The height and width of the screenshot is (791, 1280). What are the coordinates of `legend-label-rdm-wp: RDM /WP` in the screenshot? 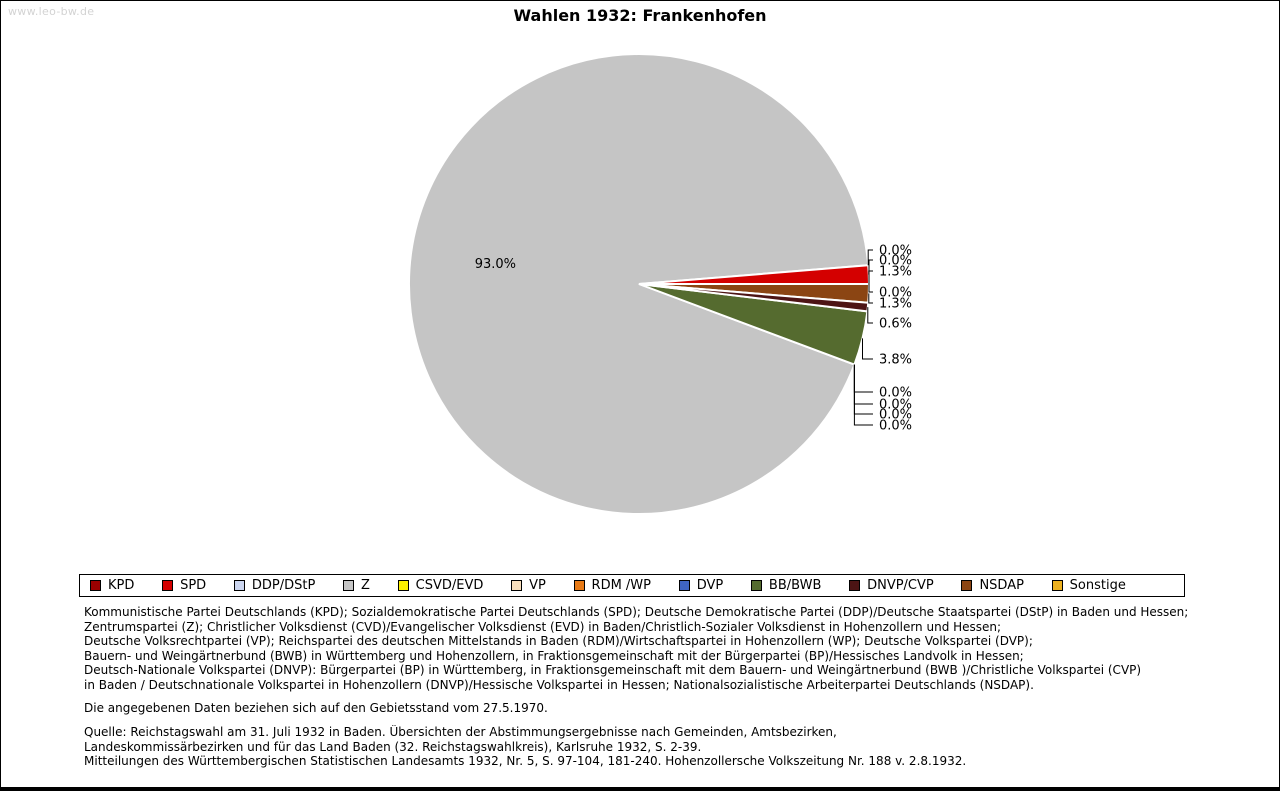 It's located at (621, 585).